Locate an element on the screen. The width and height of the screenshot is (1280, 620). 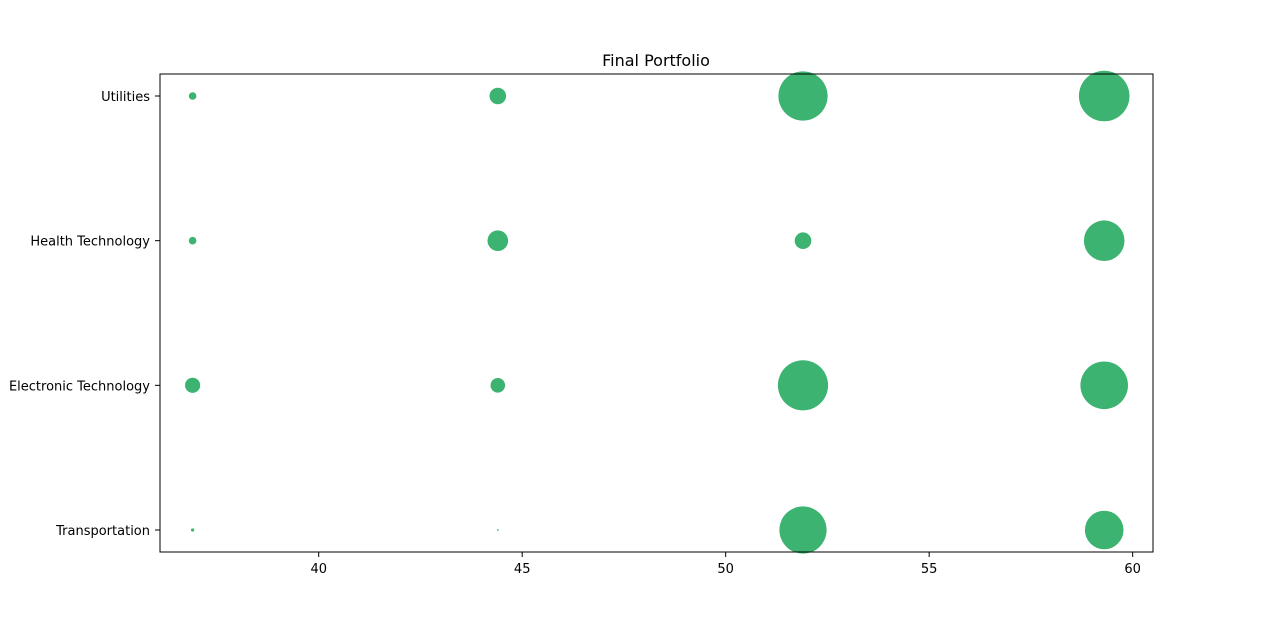
y-tick-label: Health Technology is located at coordinates (90, 242).